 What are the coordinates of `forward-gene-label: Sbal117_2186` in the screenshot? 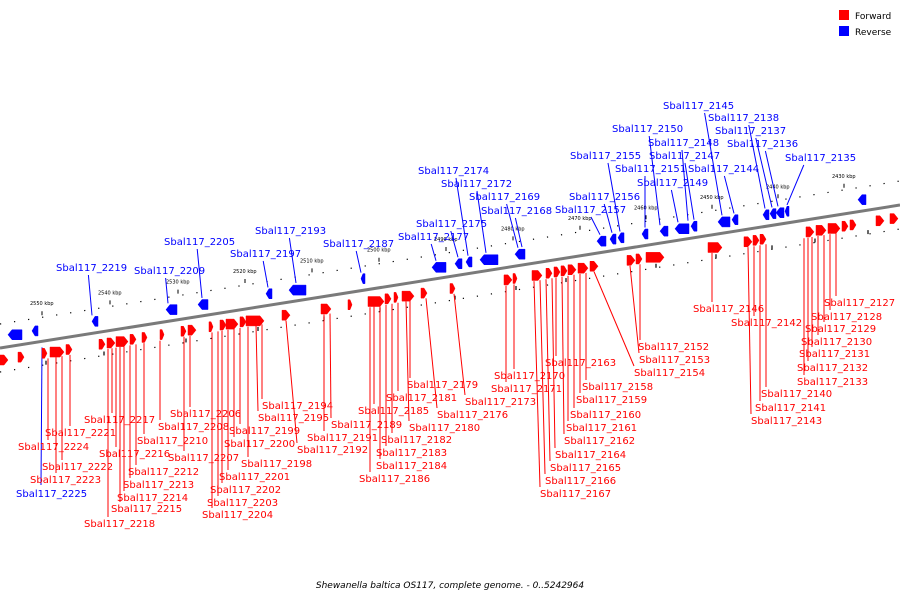 It's located at (394, 479).